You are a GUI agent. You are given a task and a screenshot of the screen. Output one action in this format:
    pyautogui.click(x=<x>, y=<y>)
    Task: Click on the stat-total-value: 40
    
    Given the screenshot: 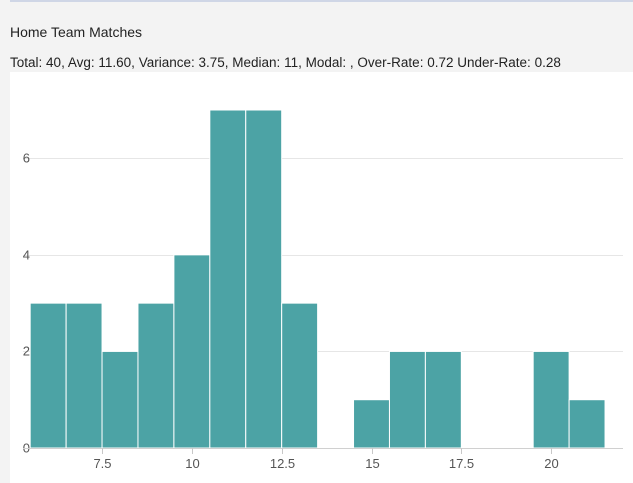 What is the action you would take?
    pyautogui.click(x=54, y=62)
    